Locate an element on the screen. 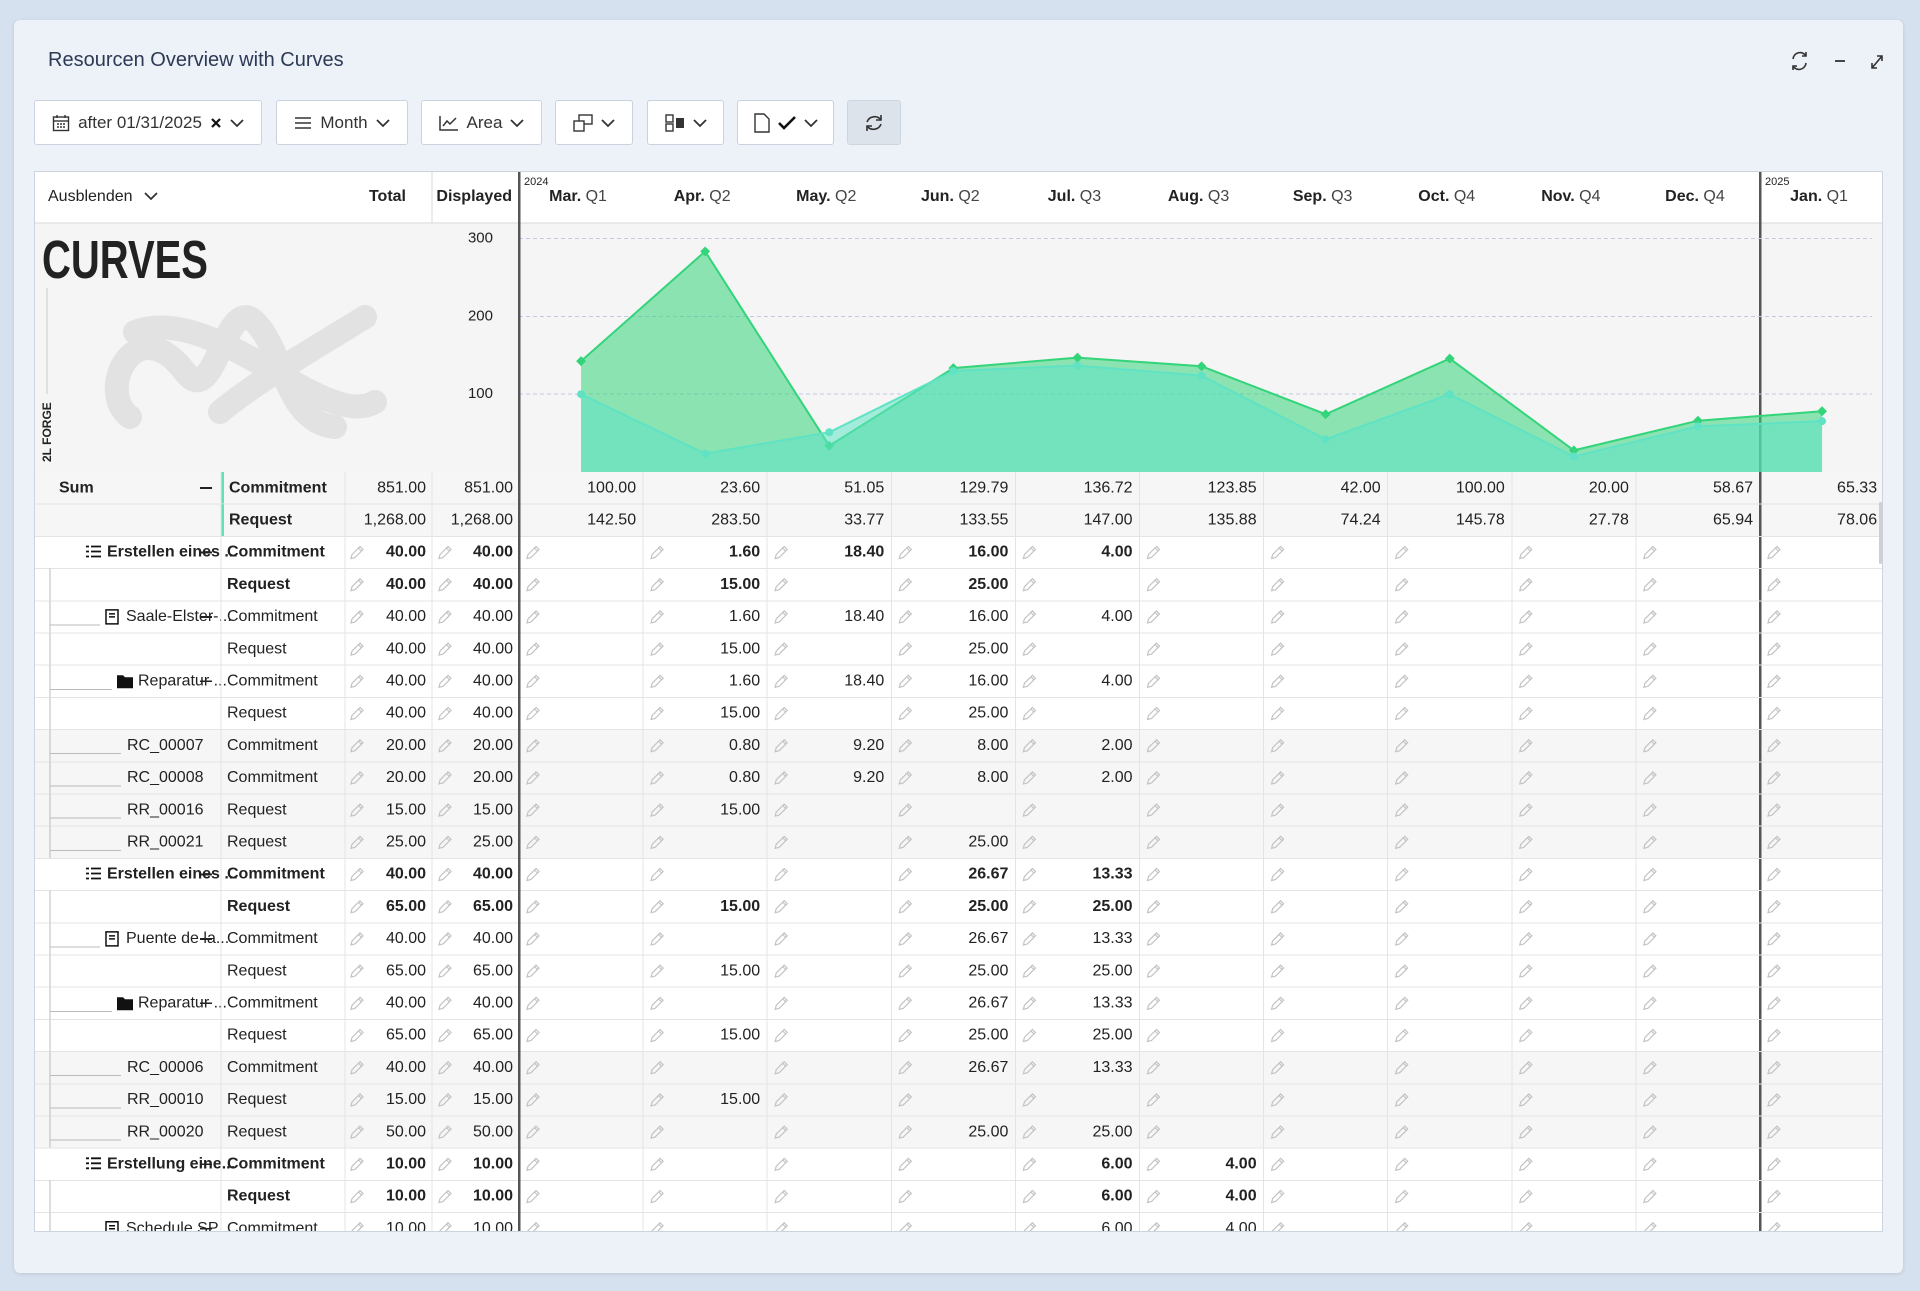  layout-icon is located at coordinates (583, 123).